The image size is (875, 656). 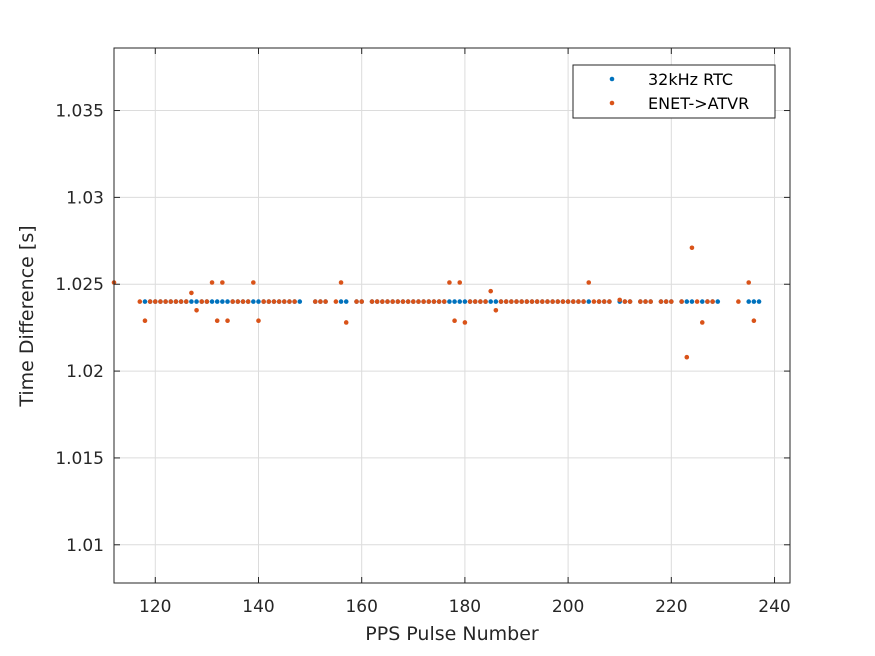 I want to click on y-tick-label: 1.02, so click(x=85, y=372).